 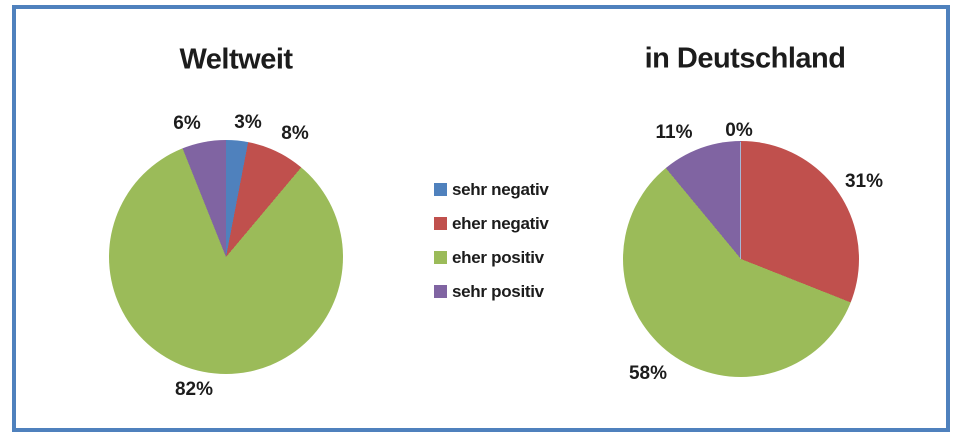 What do you see at coordinates (295, 133) in the screenshot?
I see `slice-label-weltweit-eher-negativ: 8%` at bounding box center [295, 133].